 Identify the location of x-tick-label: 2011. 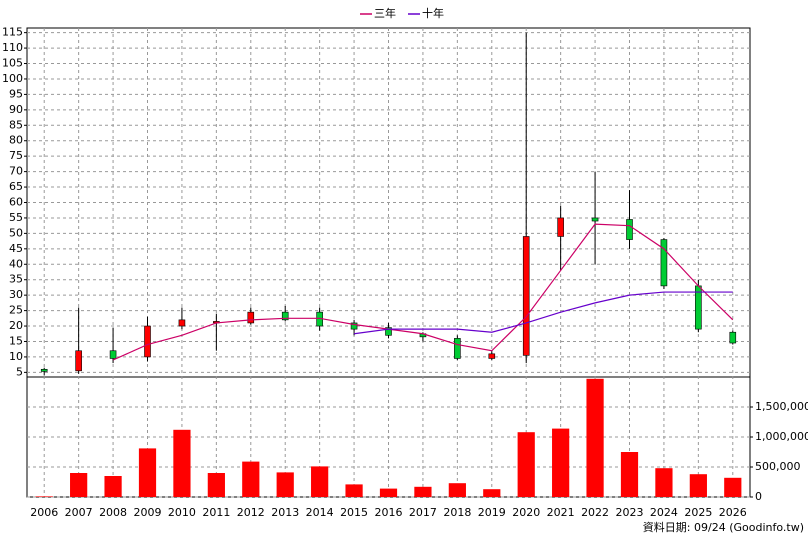
(216, 512).